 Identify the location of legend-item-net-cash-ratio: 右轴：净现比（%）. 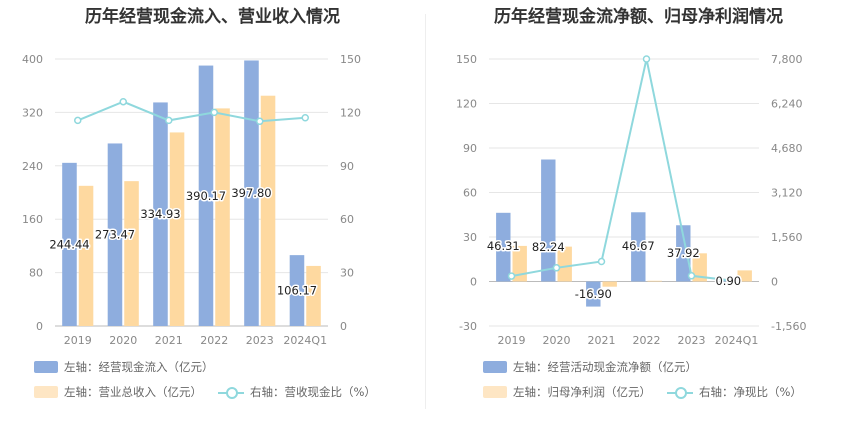
(734, 392).